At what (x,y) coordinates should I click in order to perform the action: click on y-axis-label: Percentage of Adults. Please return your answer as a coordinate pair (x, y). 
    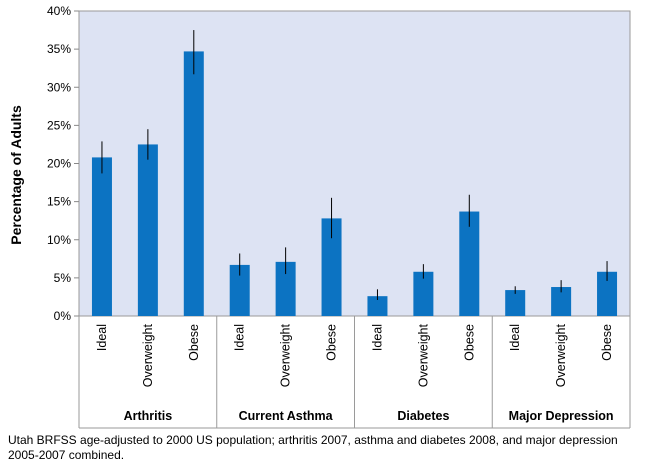
    Looking at the image, I should click on (16, 175).